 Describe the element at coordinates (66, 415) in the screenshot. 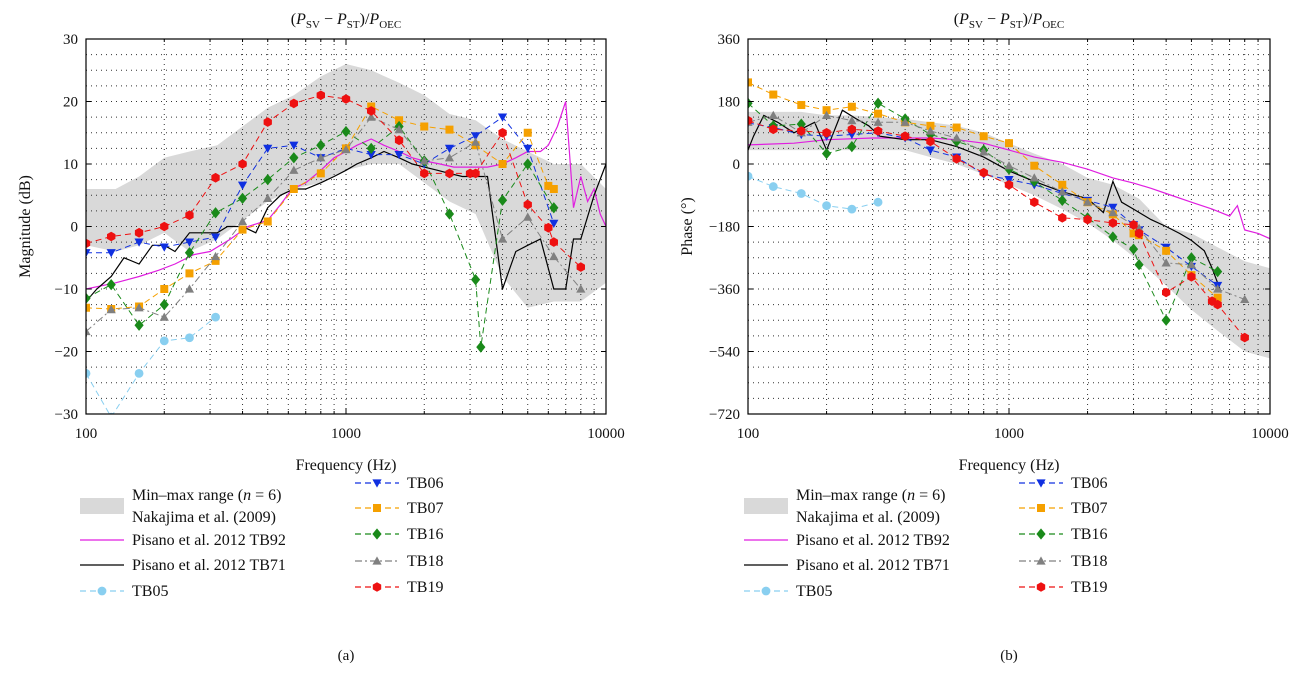

I see `y-tick-label: −30` at that location.